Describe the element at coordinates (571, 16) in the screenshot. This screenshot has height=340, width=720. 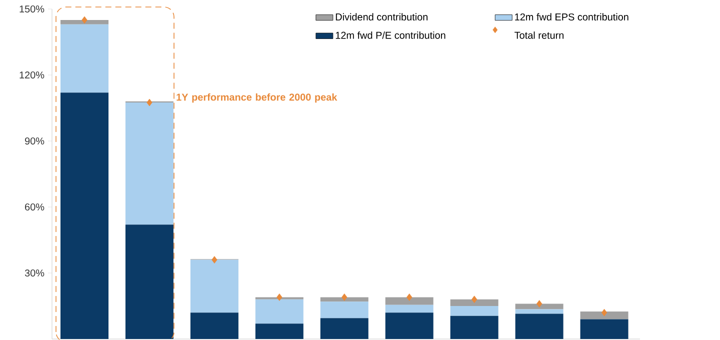
I see `legend-label: 12m fwd EPS contribution` at that location.